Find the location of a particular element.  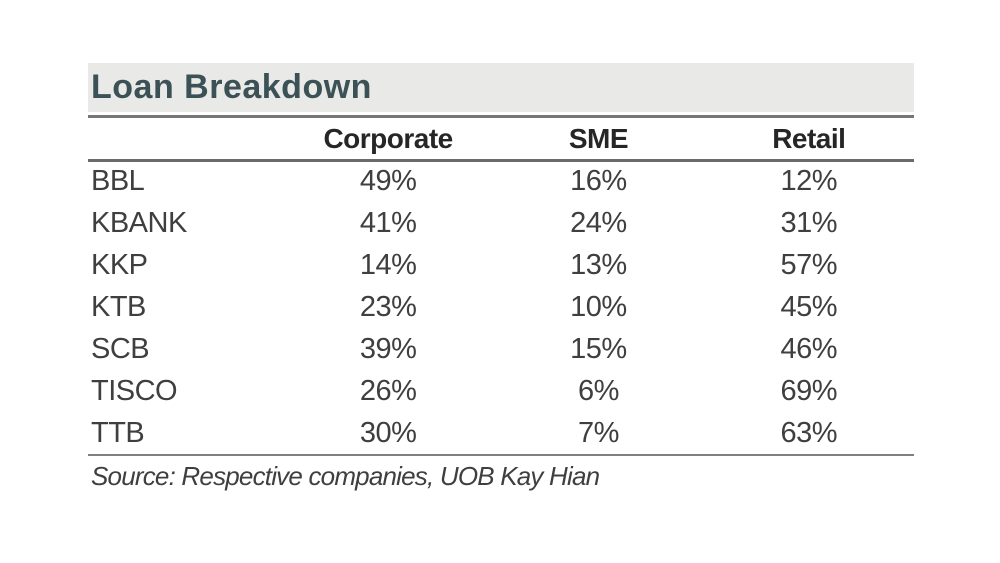

cell-retail: 63% is located at coordinates (809, 432).